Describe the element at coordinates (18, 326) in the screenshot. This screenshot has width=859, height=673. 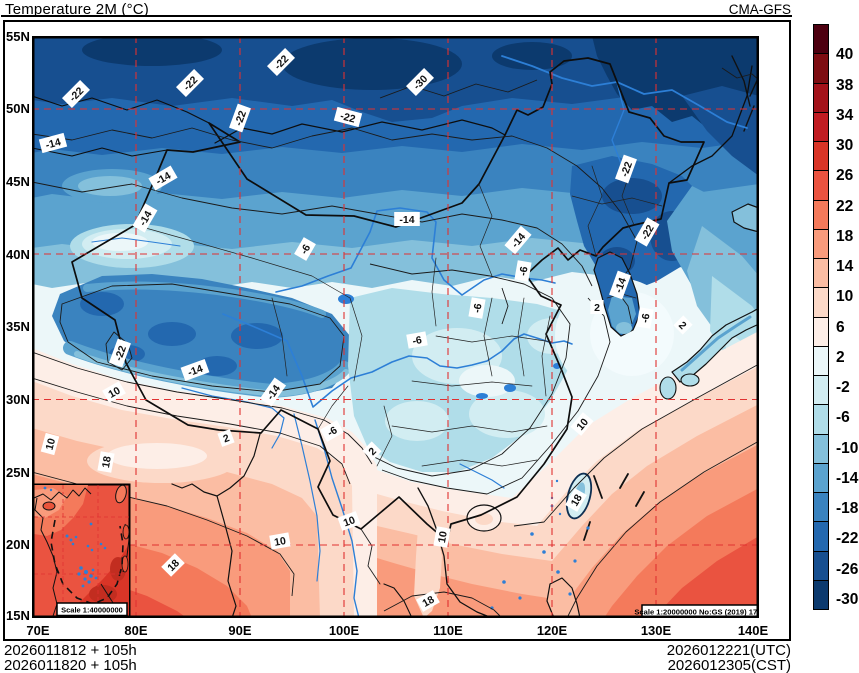
I see `lat-axis-label: 35N` at that location.